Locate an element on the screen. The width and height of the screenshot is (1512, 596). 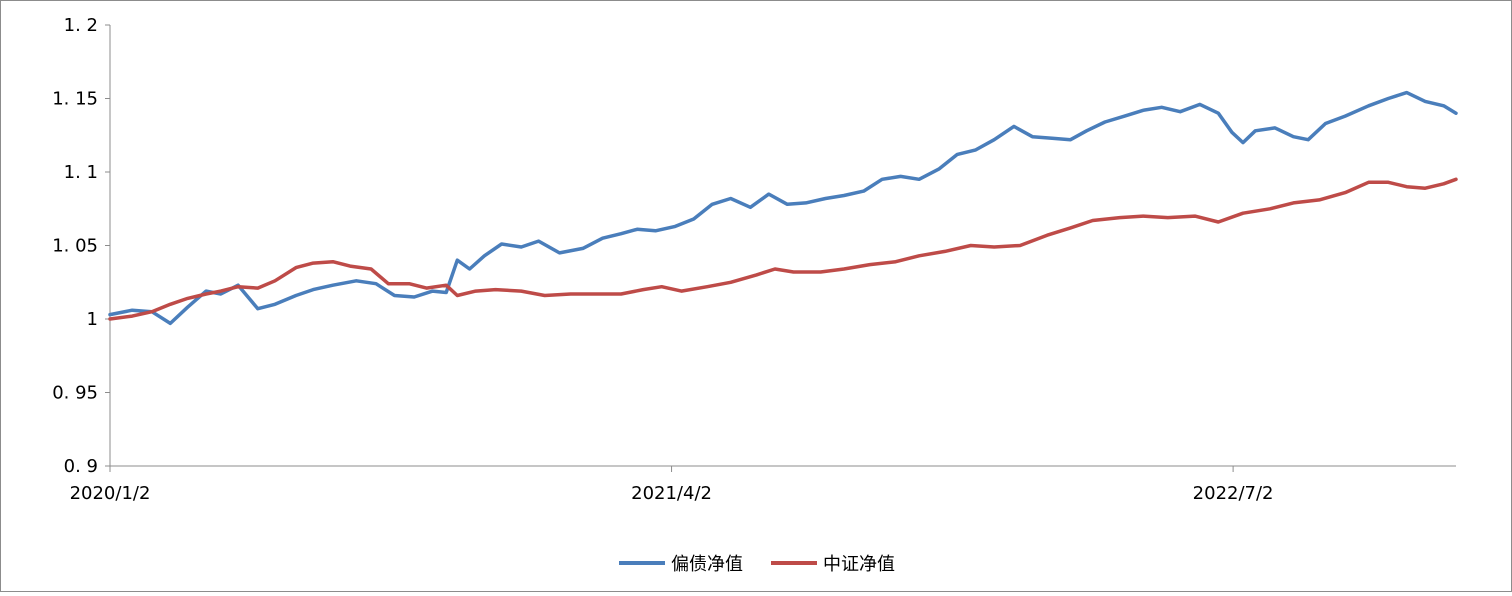
x-tick-label: 2020/1/2 is located at coordinates (110, 493).